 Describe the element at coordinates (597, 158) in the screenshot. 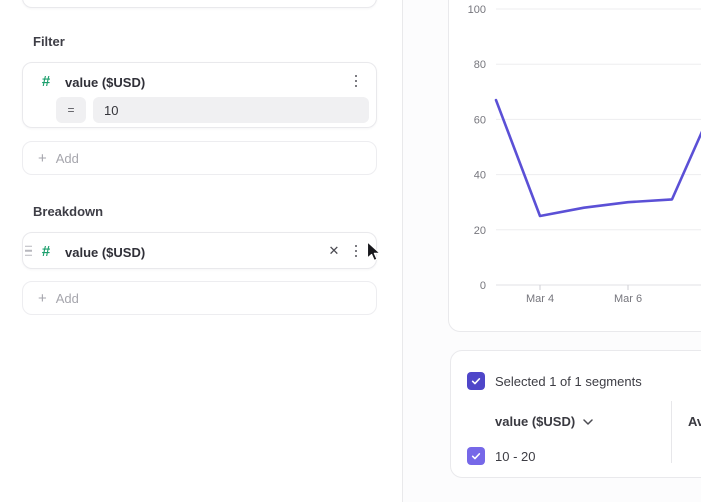

I see `chart-series-line` at that location.